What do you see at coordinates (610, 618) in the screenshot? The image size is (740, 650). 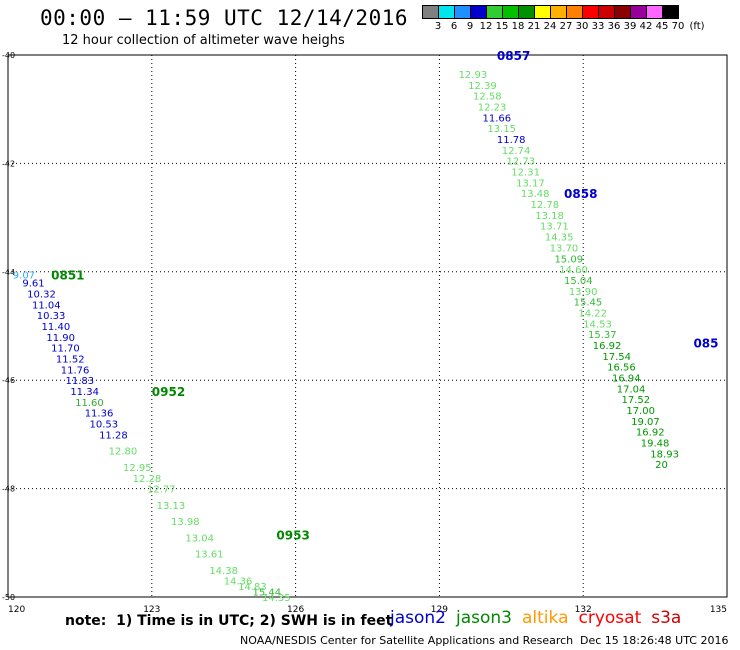 I see `satellite-cryosat: cryosat` at bounding box center [610, 618].